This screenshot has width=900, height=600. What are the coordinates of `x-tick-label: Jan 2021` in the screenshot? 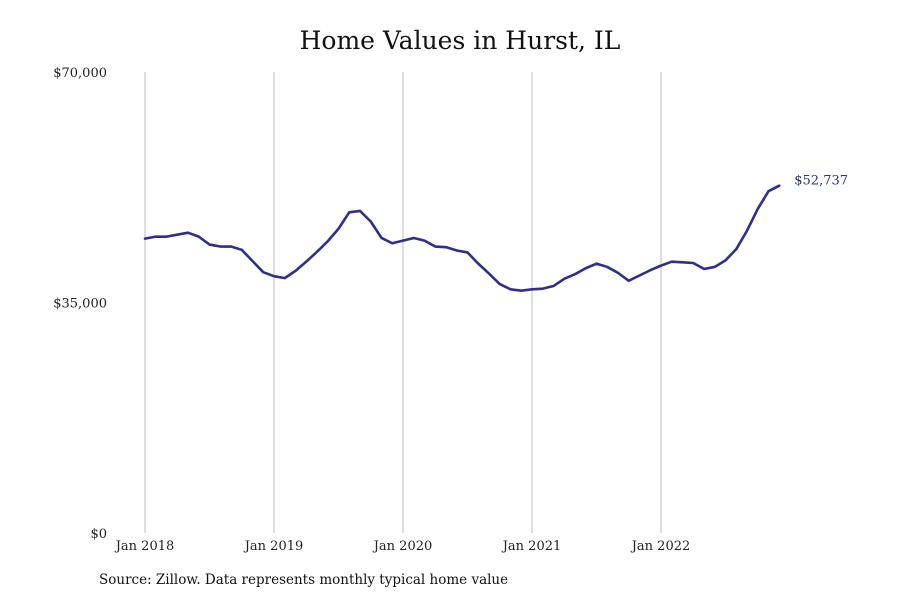 It's located at (531, 546).